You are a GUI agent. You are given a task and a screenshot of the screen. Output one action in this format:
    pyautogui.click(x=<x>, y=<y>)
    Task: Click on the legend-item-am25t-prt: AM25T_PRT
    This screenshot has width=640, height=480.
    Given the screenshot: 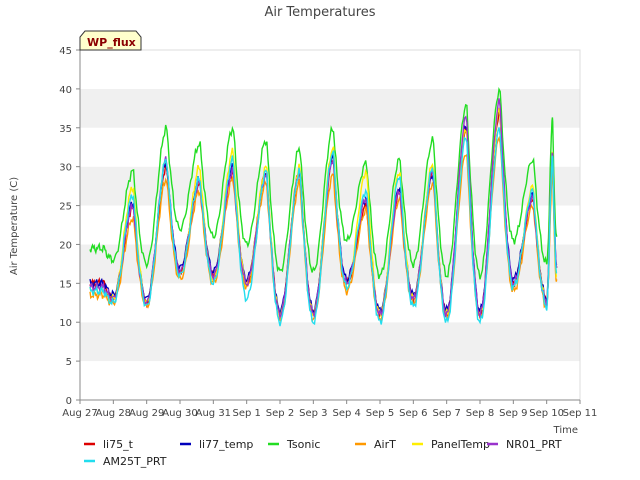 What is the action you would take?
    pyautogui.click(x=125, y=461)
    